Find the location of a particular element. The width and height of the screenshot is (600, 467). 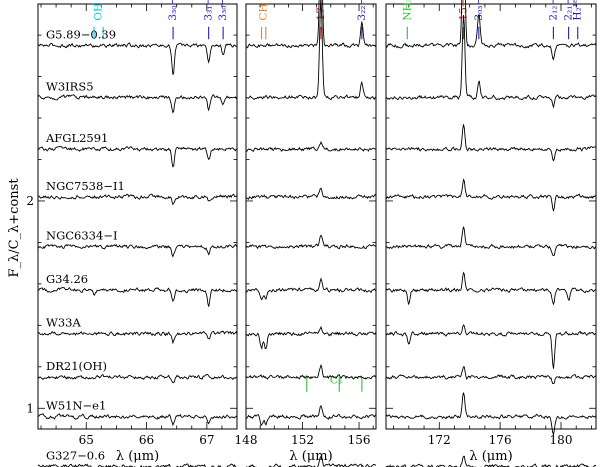

source-name: G34.26 is located at coordinates (67, 279).